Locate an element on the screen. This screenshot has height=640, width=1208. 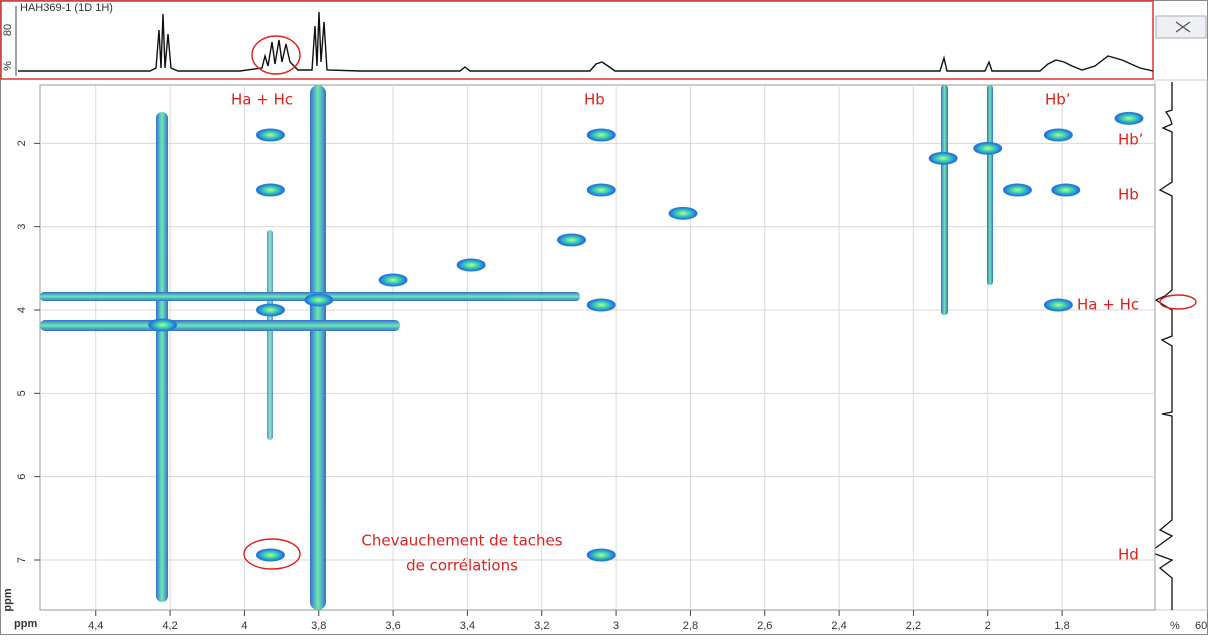
x-tick-label: 3 is located at coordinates (616, 626).